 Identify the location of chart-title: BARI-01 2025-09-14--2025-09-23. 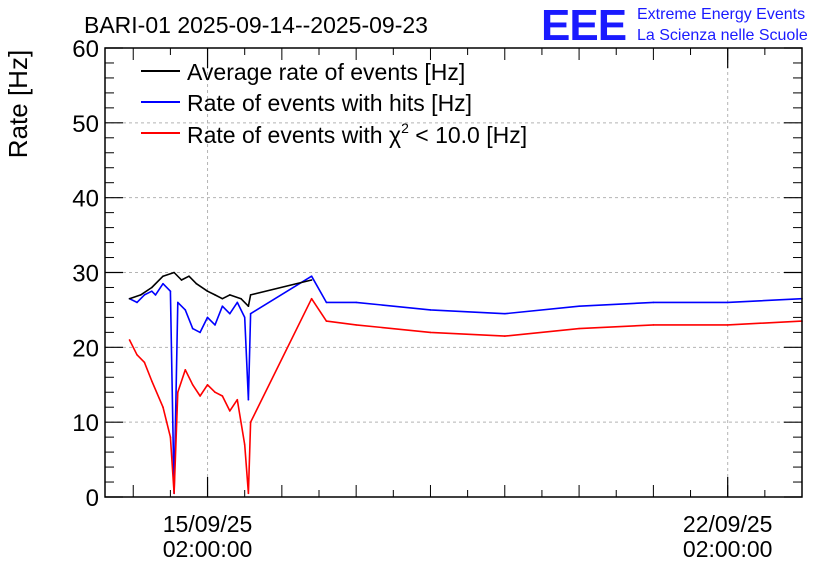
(256, 25).